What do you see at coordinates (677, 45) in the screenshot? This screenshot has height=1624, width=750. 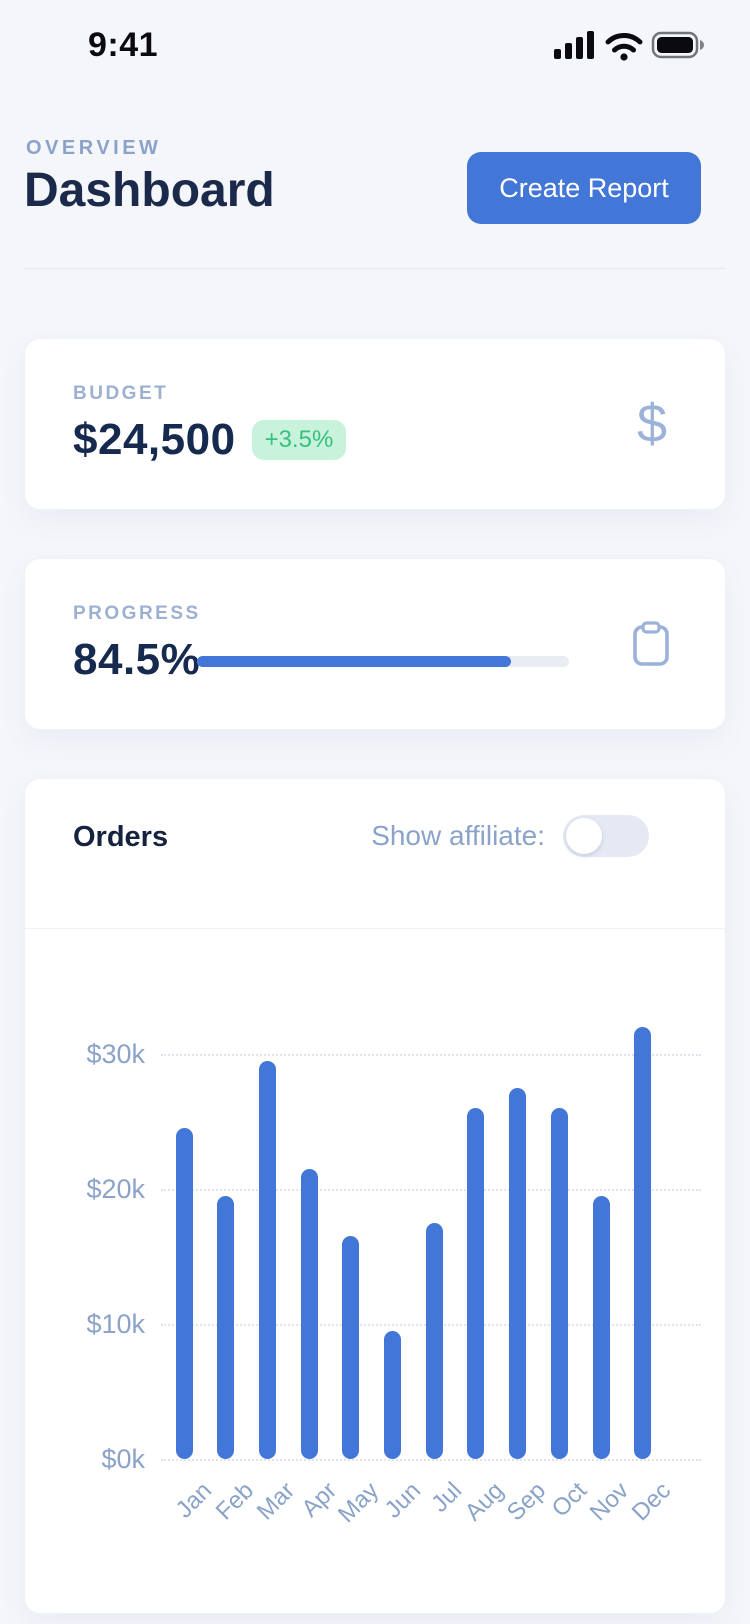 I see `battery-icon` at bounding box center [677, 45].